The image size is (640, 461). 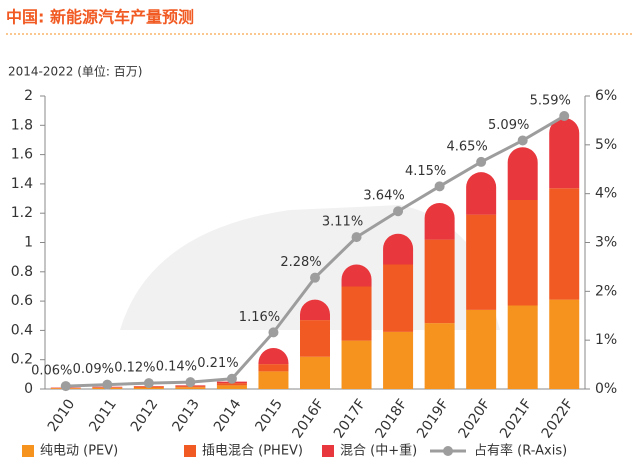 I want to click on y-tick-label: 0.4, so click(x=22, y=330).